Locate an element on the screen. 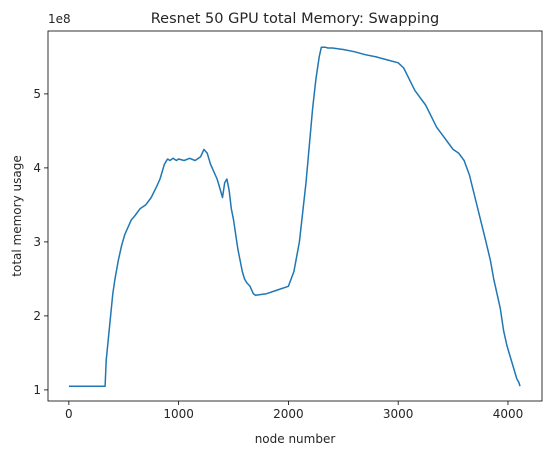 The height and width of the screenshot is (455, 554). y-tick-label: 2 is located at coordinates (37, 316).